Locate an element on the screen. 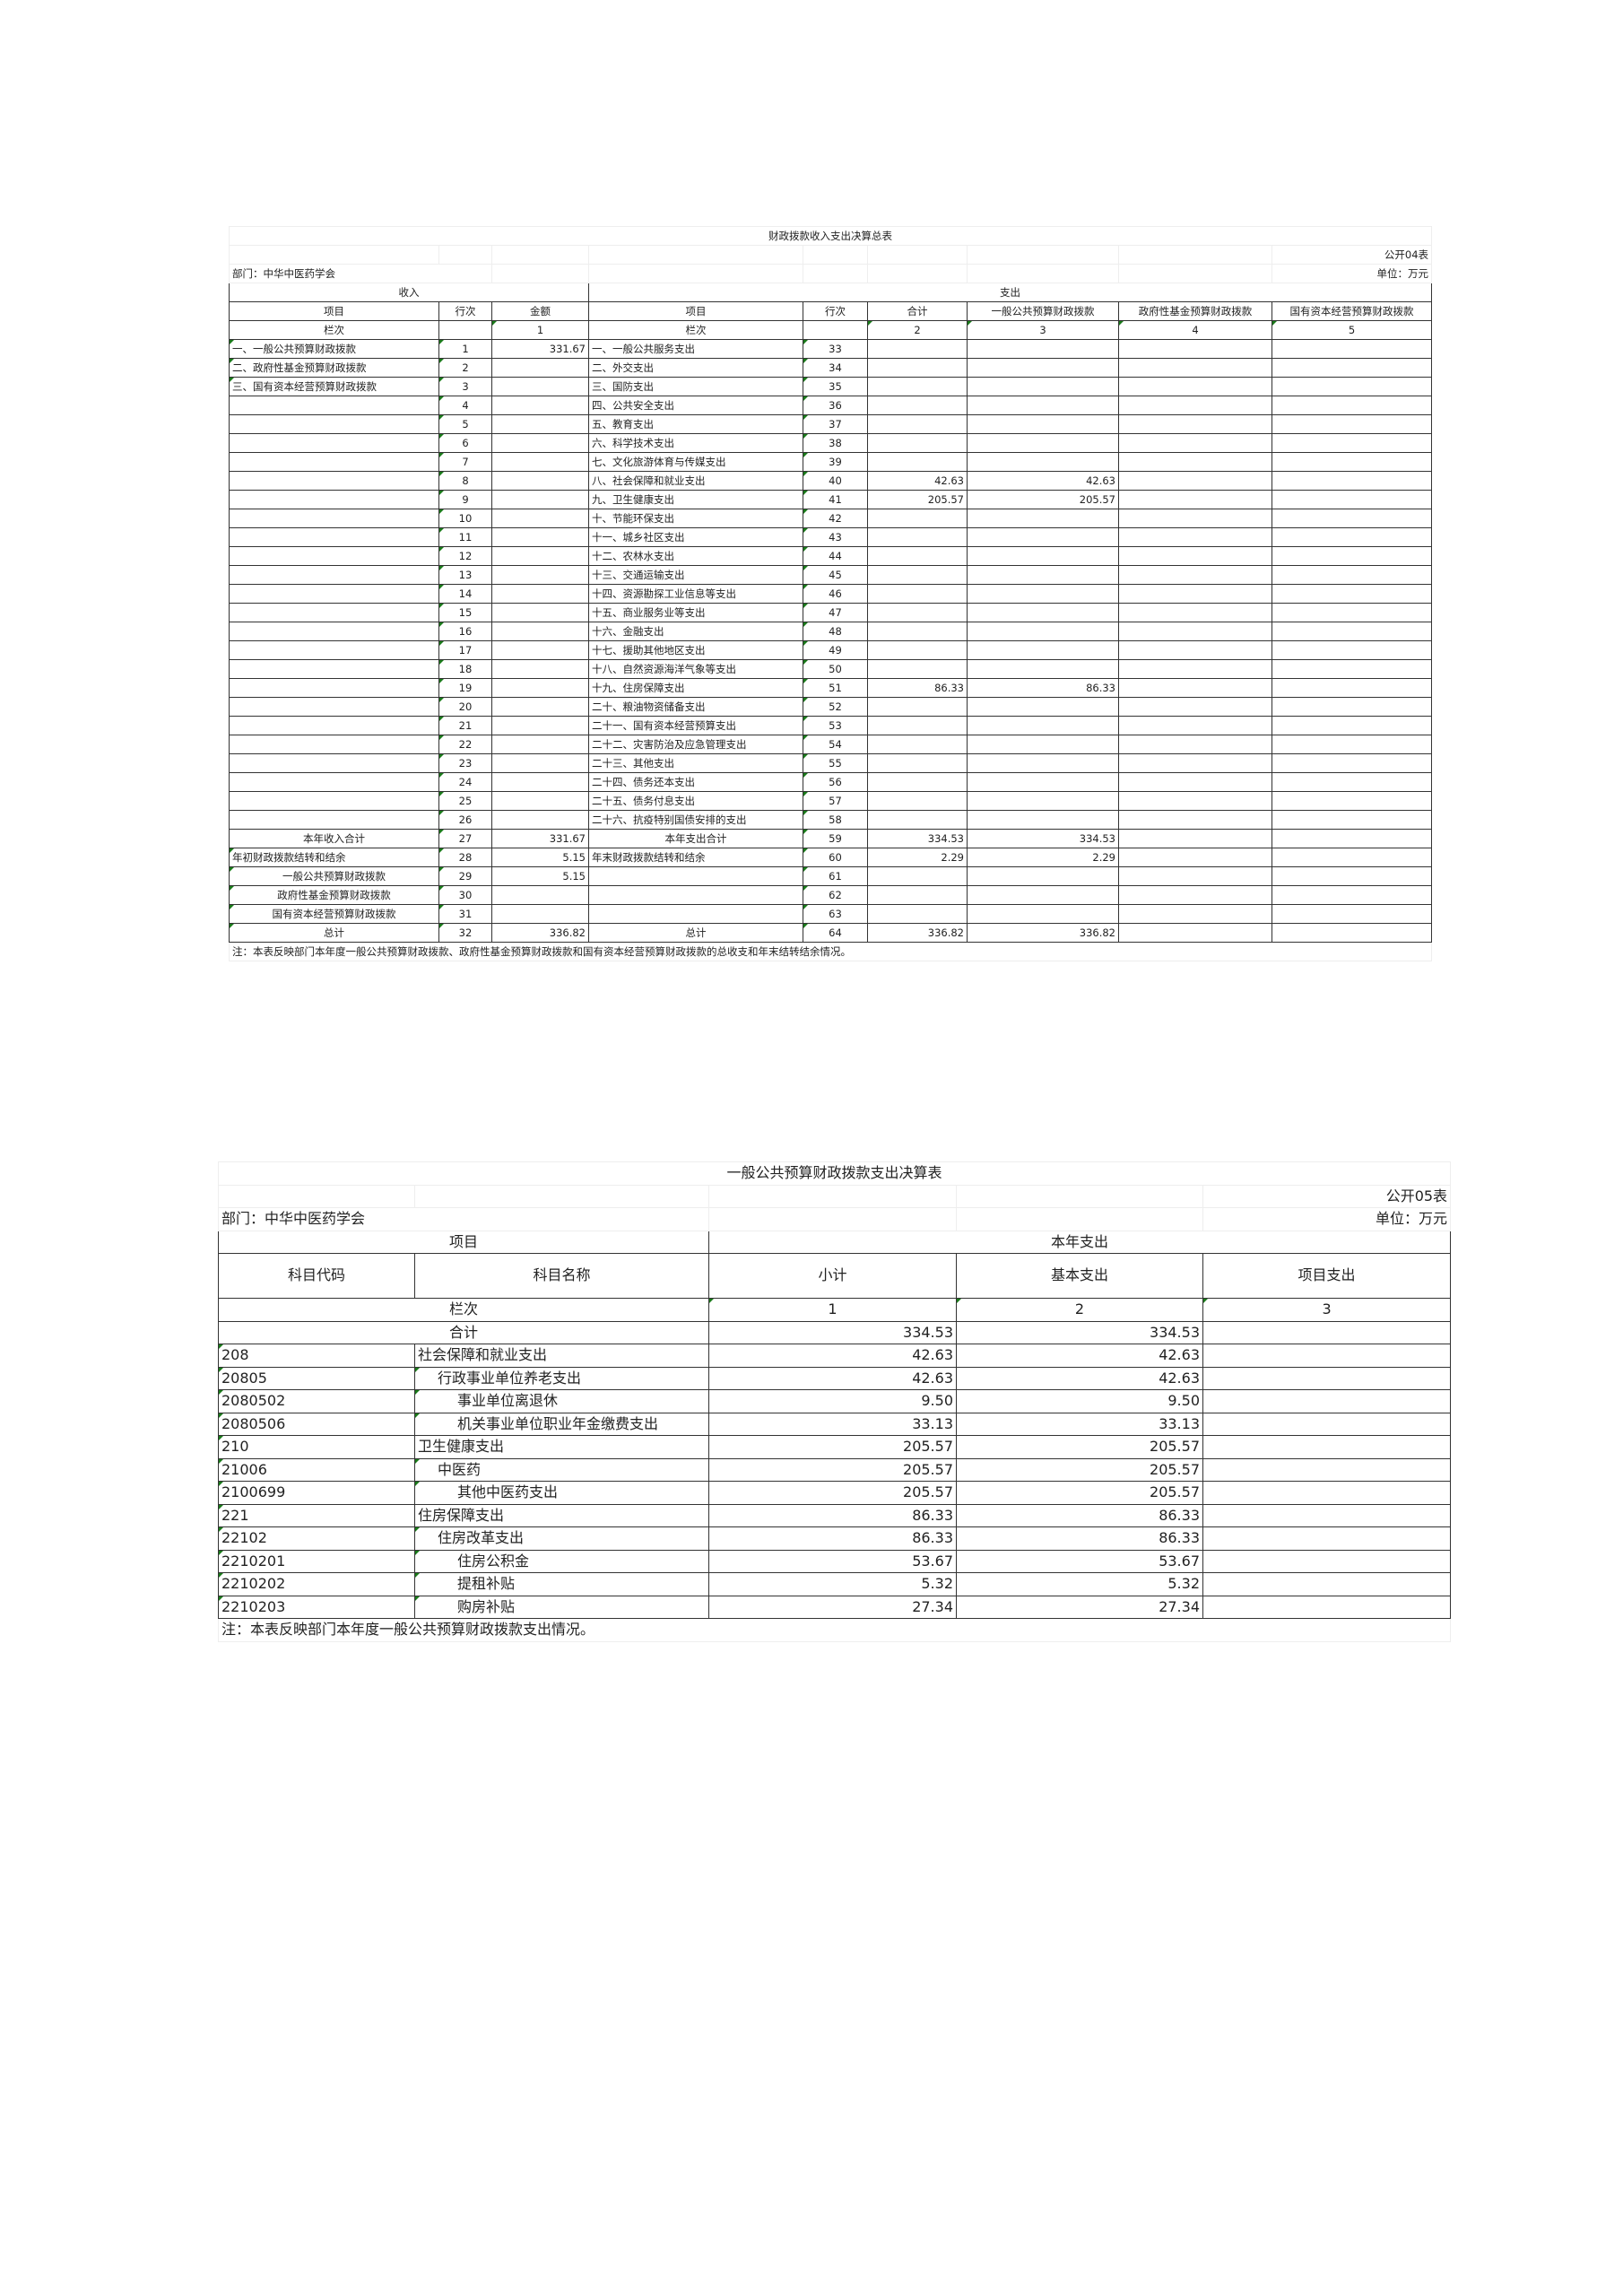  expense-total: 42.63 is located at coordinates (917, 481).